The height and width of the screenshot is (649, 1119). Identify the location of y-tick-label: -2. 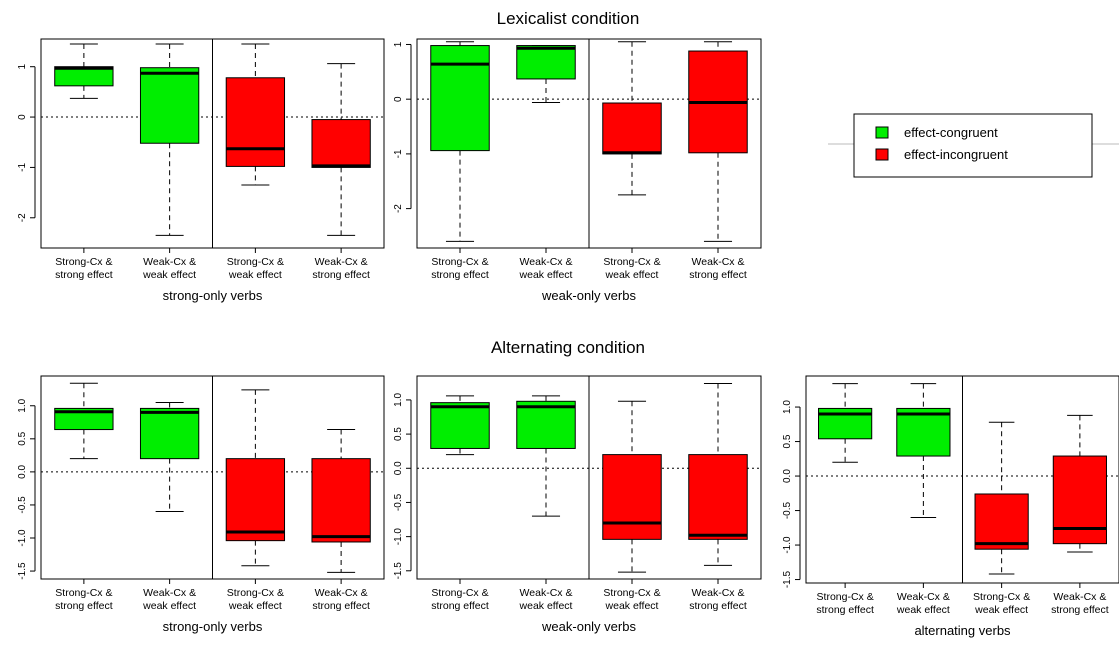
(398, 208).